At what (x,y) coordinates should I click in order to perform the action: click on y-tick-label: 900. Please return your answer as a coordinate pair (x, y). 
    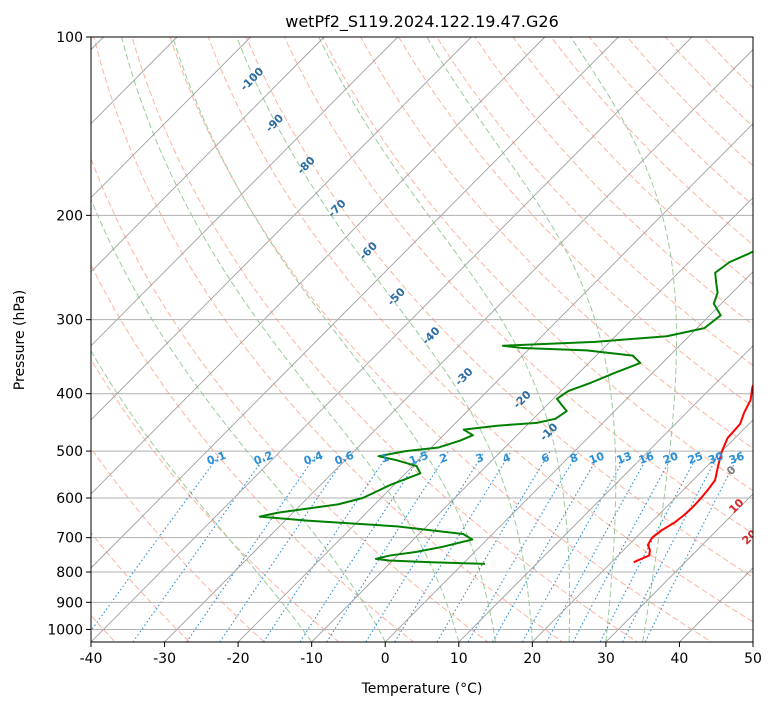
    Looking at the image, I should click on (69, 603).